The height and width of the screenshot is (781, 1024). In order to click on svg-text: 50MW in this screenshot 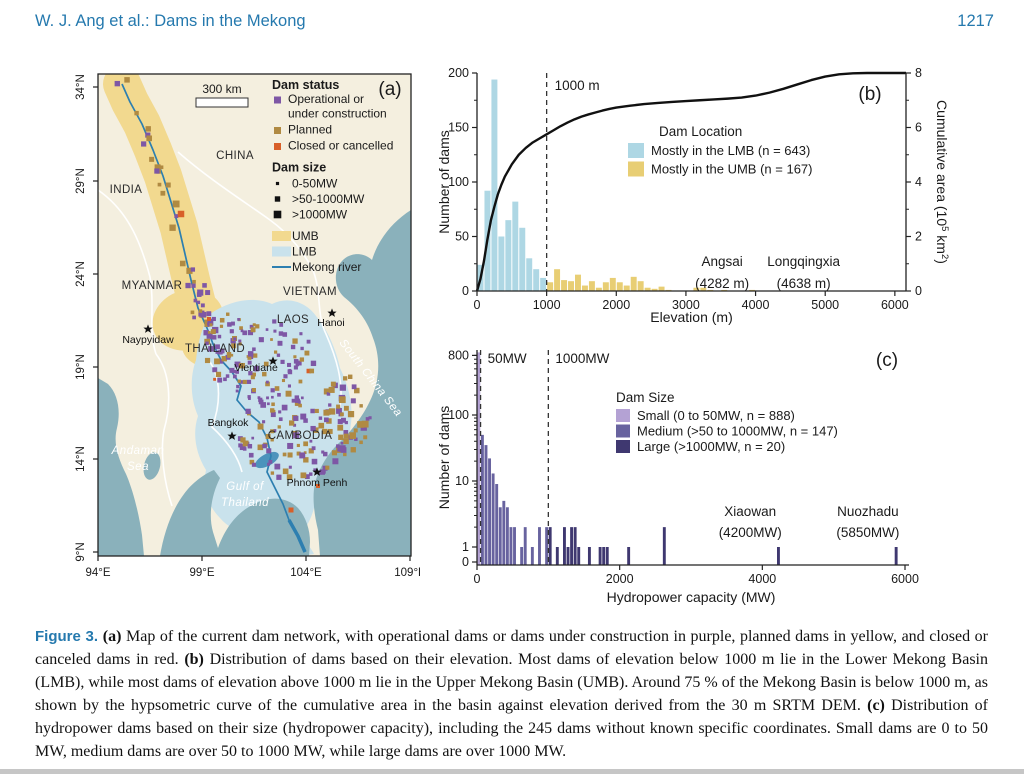, I will do `click(507, 358)`.